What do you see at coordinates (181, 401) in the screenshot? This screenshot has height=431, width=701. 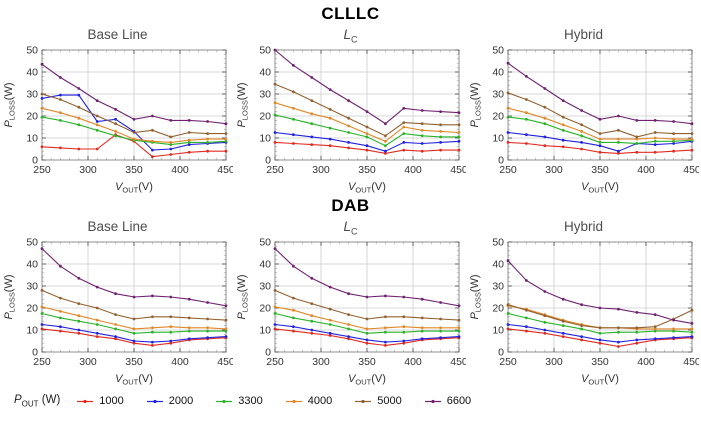 I see `legend-entry-label: 2000` at bounding box center [181, 401].